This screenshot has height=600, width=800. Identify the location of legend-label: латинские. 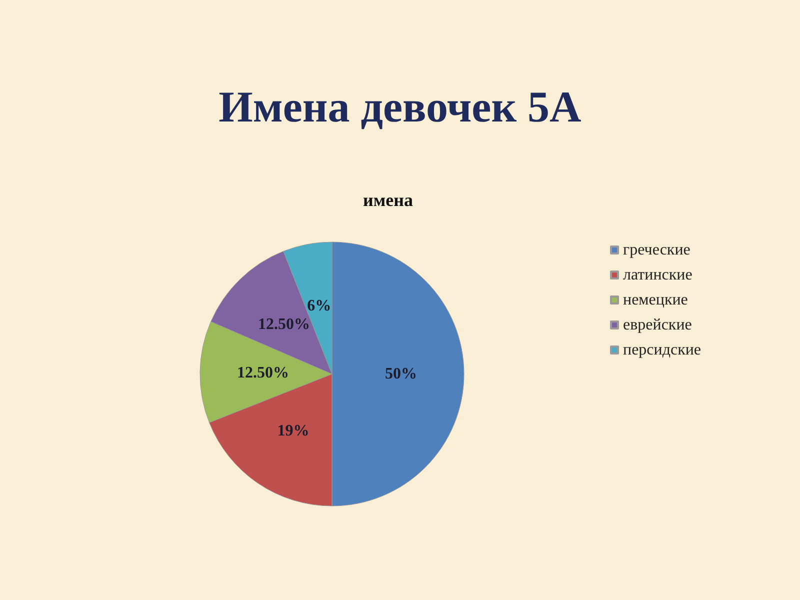
(657, 275).